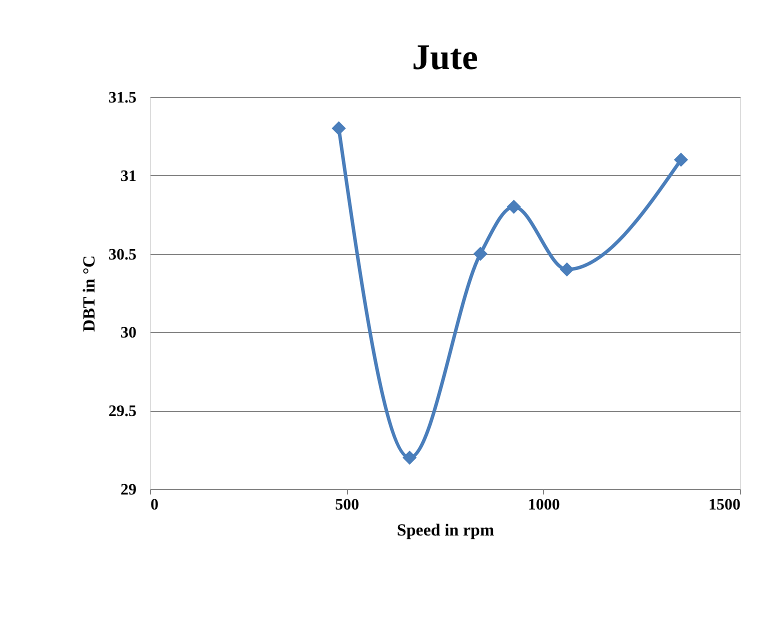  Describe the element at coordinates (445, 57) in the screenshot. I see `chart-title: Jute` at that location.